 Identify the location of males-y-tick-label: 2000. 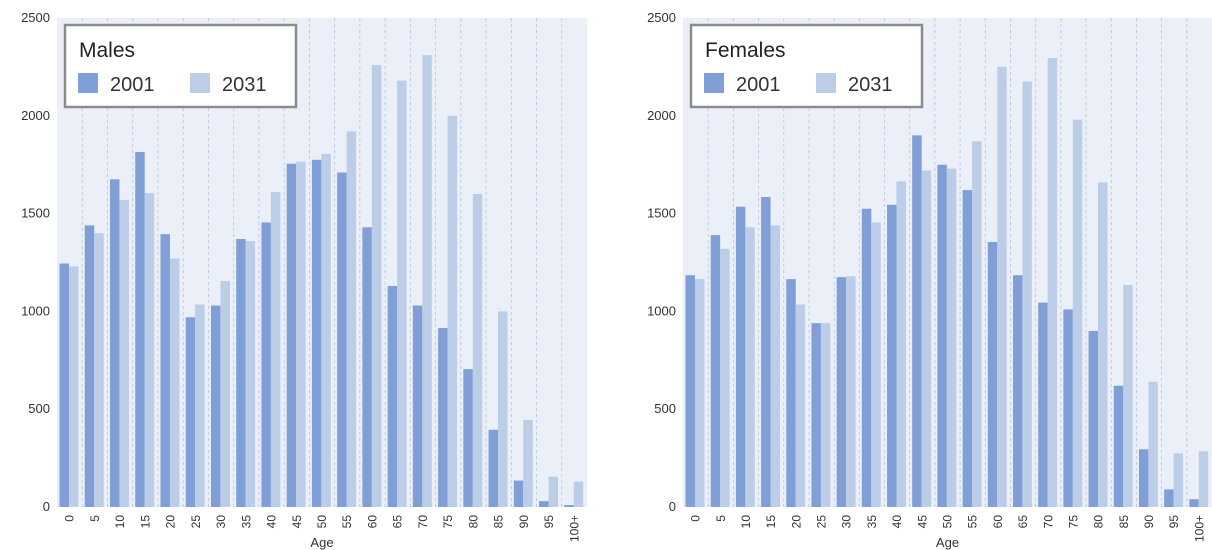
(35, 115).